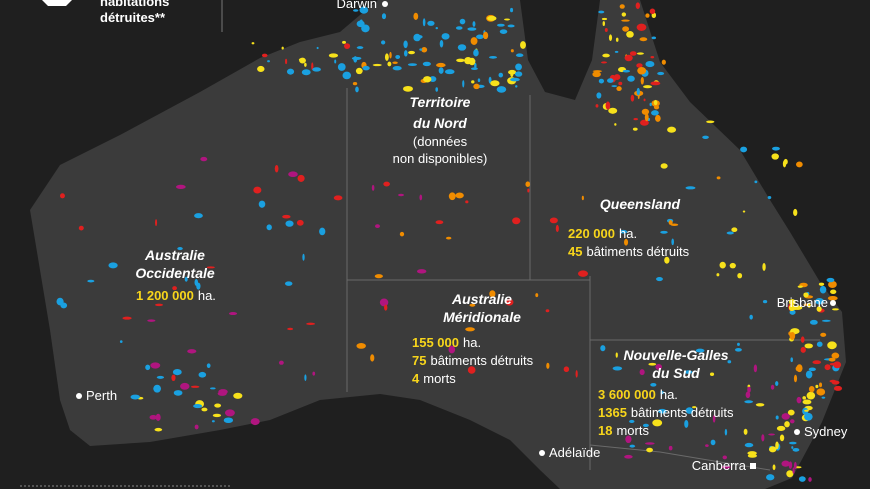  What do you see at coordinates (638, 394) in the screenshot?
I see `region-stat: 3 600 000 ha.` at bounding box center [638, 394].